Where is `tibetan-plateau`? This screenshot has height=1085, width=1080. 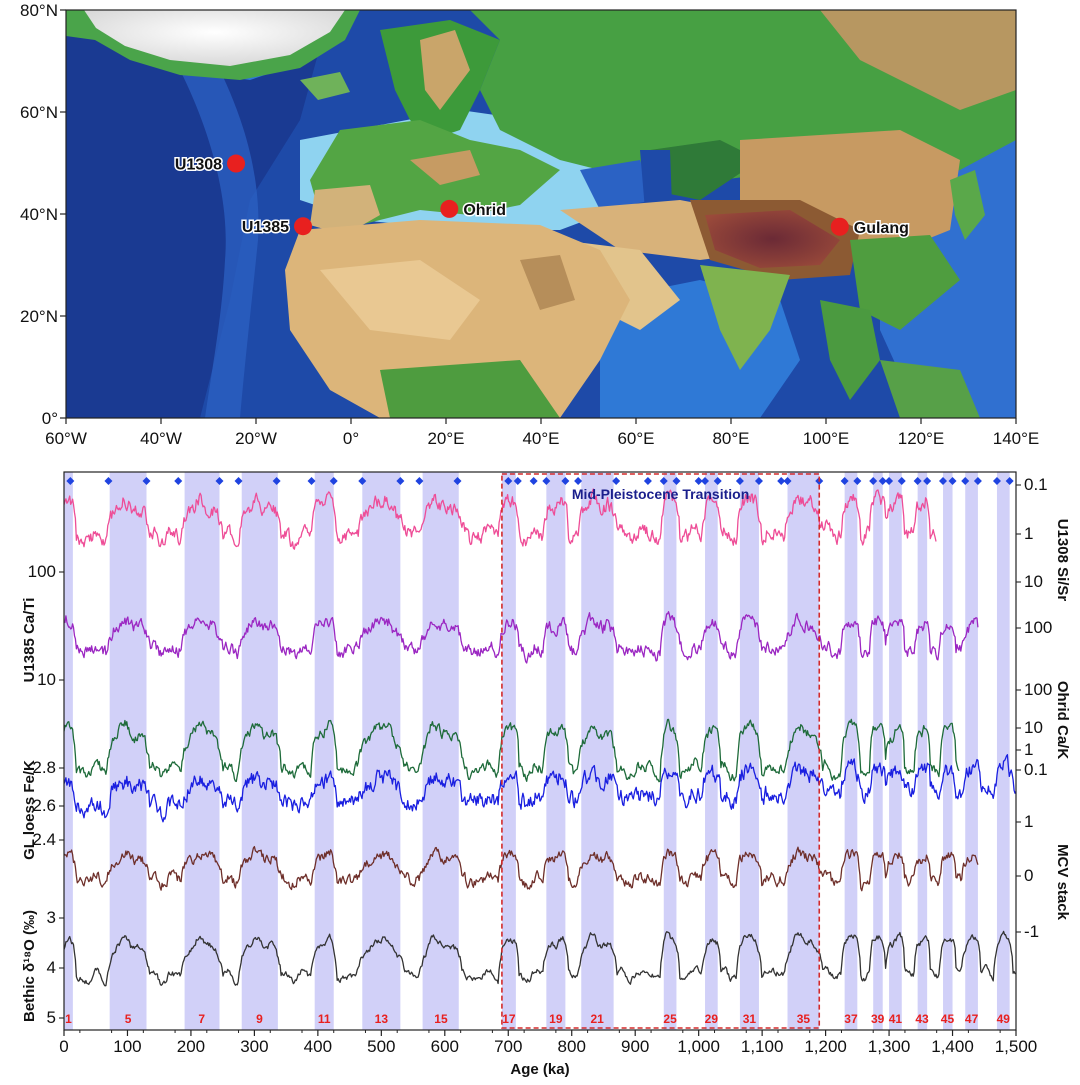 tibetan-plateau is located at coordinates (772, 239).